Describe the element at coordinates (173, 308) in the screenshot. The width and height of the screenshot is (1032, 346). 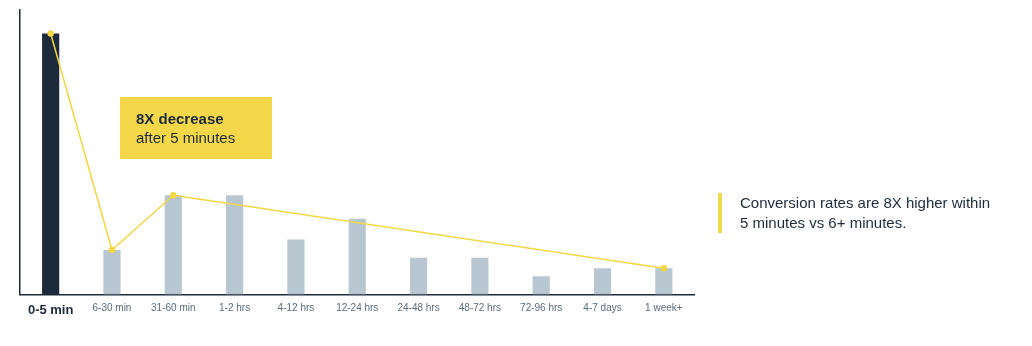
I see `x-tick-label: 31-60 min` at that location.